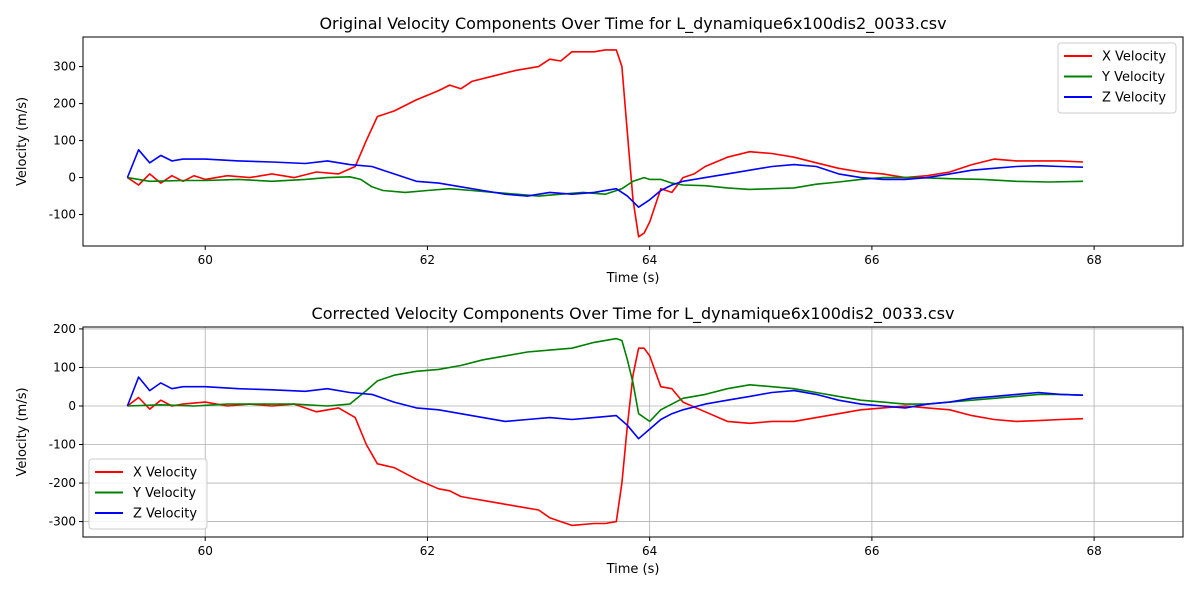  I want to click on chart0-ytick-label-3: 200, so click(64, 104).